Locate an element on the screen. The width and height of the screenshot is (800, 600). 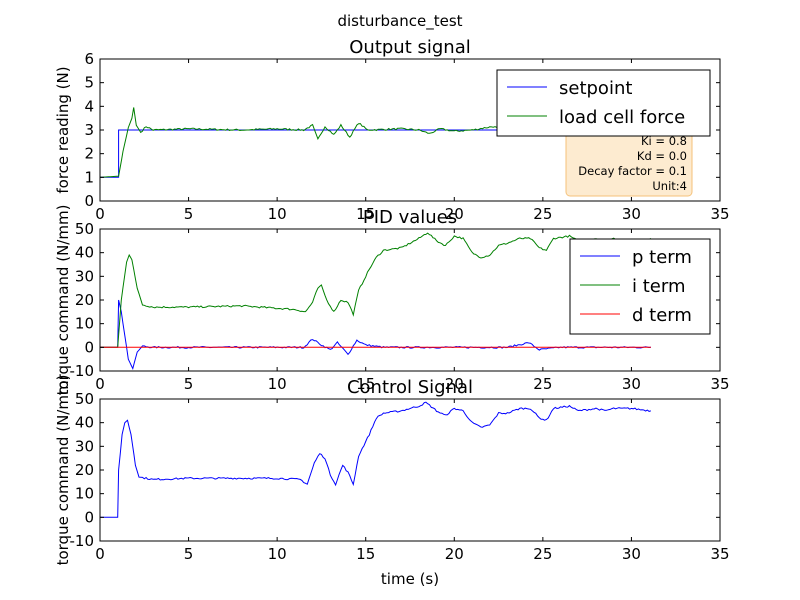
series-line-control is located at coordinates (376, 459).